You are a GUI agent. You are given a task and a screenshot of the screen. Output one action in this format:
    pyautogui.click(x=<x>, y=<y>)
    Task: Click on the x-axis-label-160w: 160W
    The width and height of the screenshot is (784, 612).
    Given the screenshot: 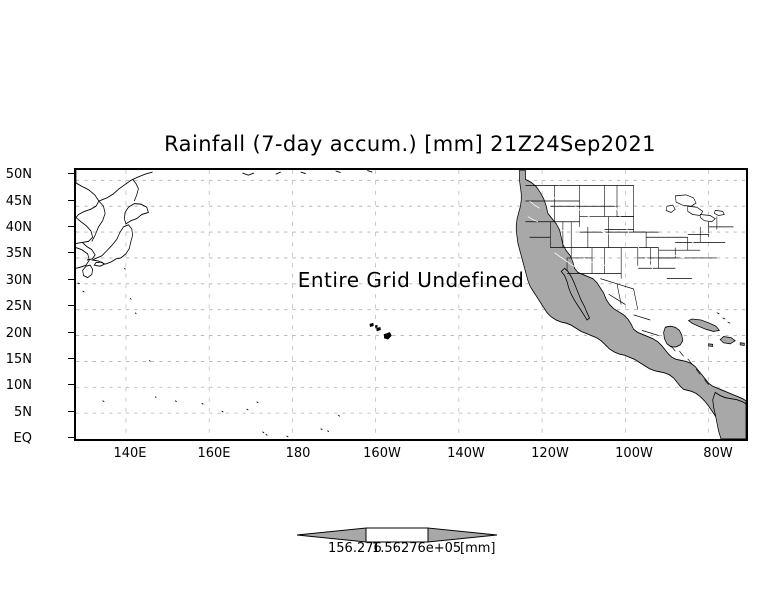 What is the action you would take?
    pyautogui.click(x=382, y=453)
    